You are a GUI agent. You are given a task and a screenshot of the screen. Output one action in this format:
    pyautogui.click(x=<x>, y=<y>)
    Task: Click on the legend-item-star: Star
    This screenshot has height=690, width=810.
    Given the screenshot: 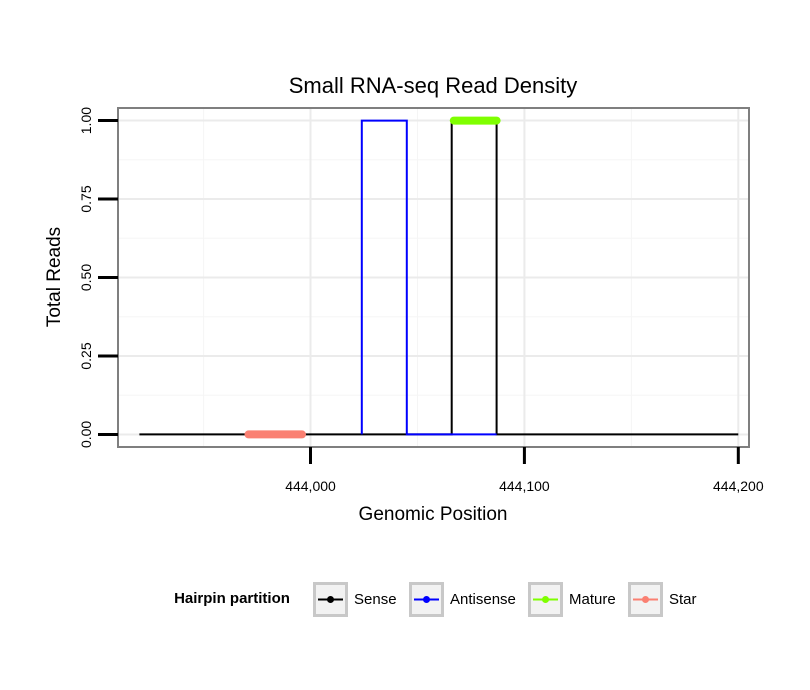 What is the action you would take?
    pyautogui.click(x=662, y=599)
    